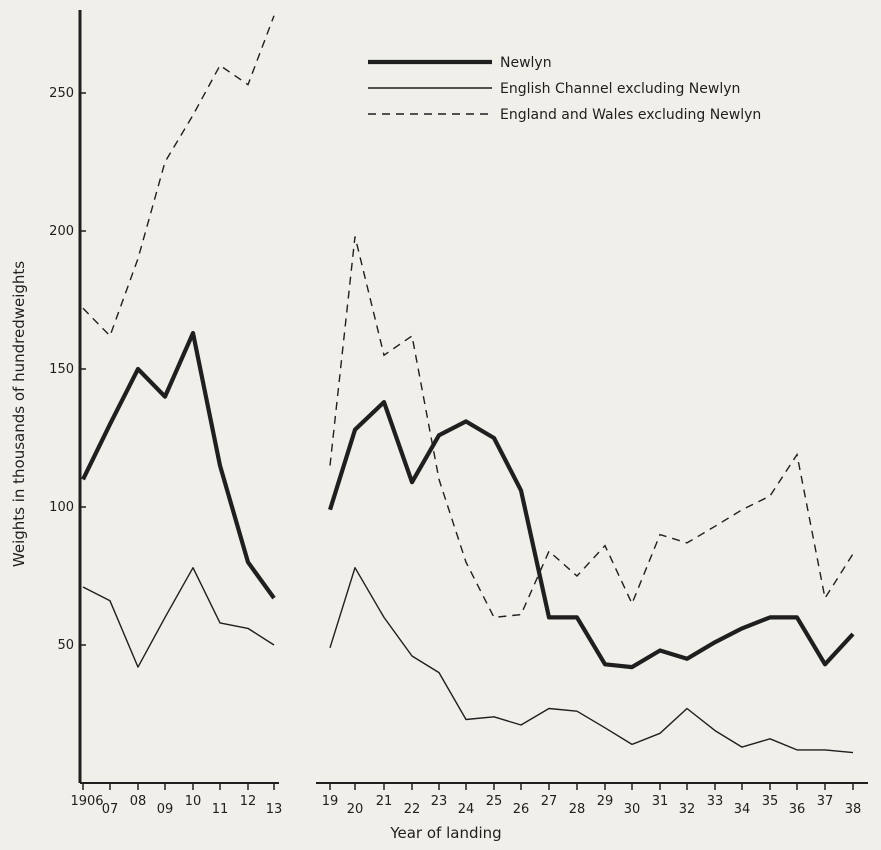 Image resolution: width=881 pixels, height=850 pixels. I want to click on x-tick-label: 35, so click(770, 801).